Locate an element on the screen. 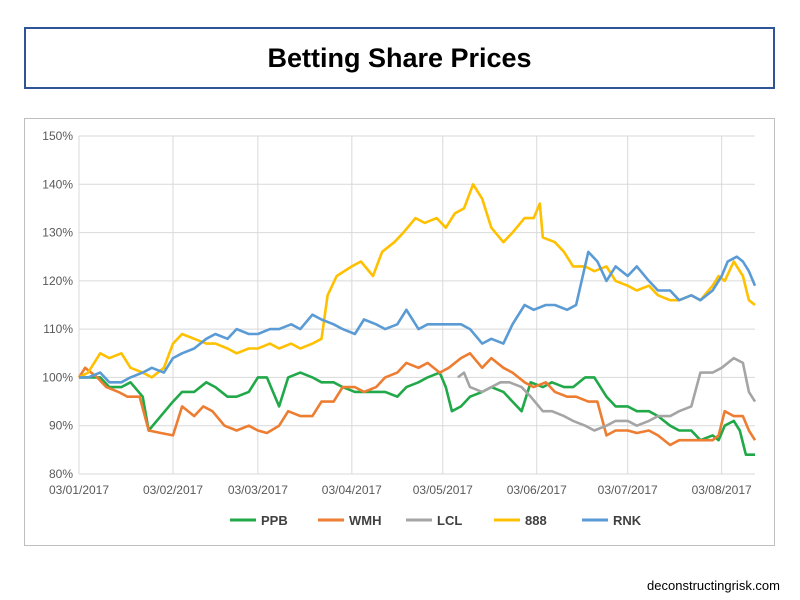  y-axis-tick-labels: 80% 90% 100% 110% 120% 130% 140% 150% is located at coordinates (57, 305).